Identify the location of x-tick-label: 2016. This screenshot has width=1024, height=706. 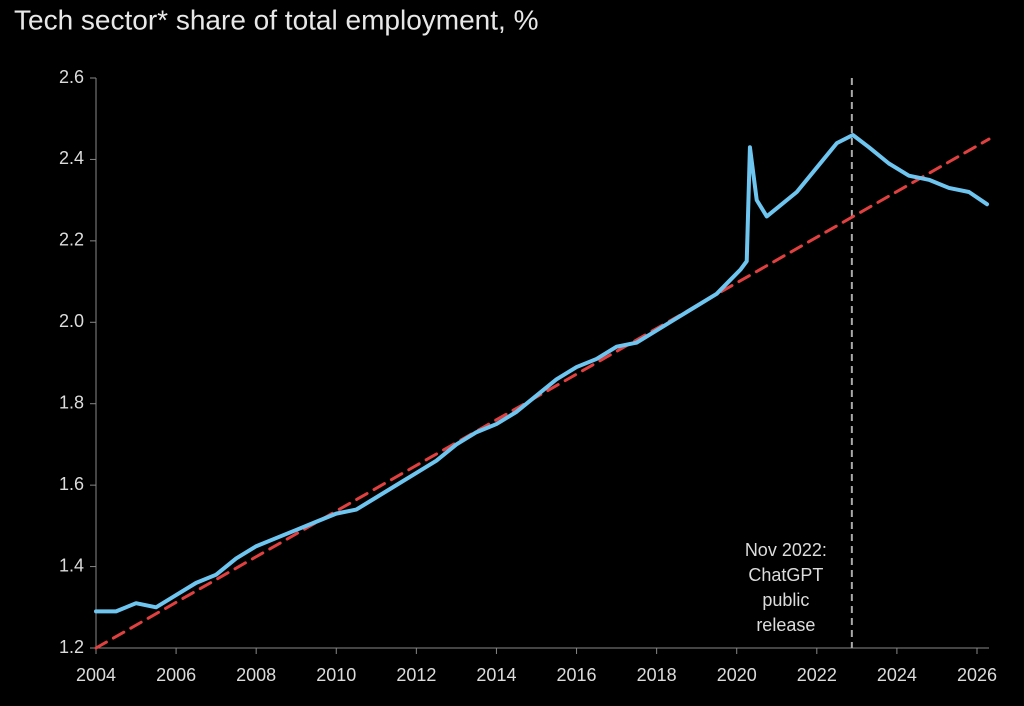
(577, 675).